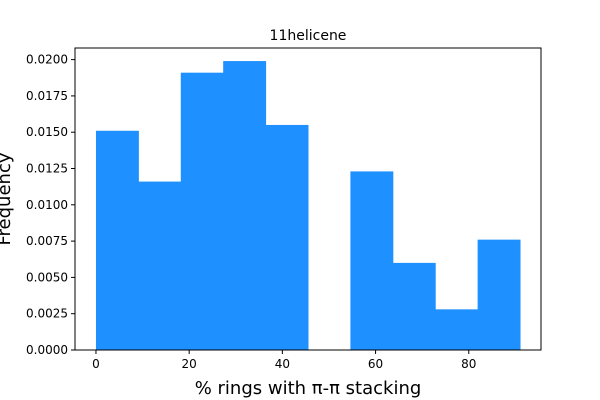 This screenshot has height=400, width=600. I want to click on x-axis-label: % rings with π-π stacking, so click(308, 388).